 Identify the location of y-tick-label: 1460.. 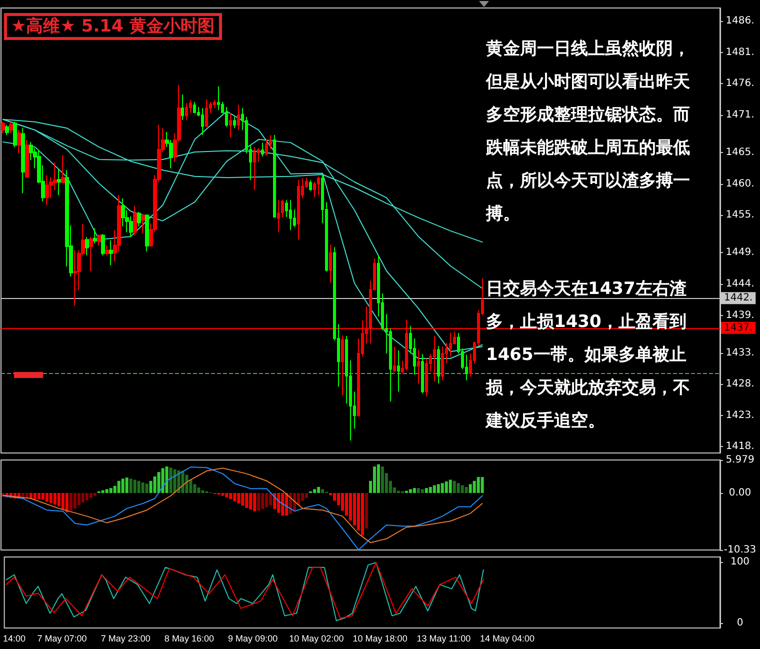
(740, 184).